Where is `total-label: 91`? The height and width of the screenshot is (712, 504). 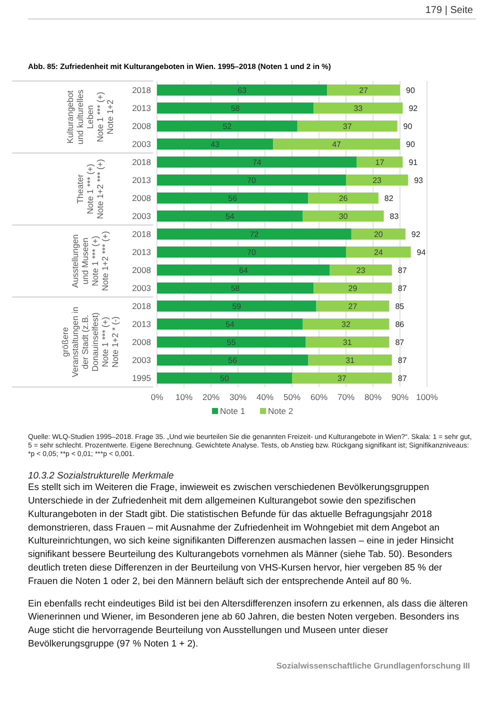
total-label: 91 is located at coordinates (413, 163).